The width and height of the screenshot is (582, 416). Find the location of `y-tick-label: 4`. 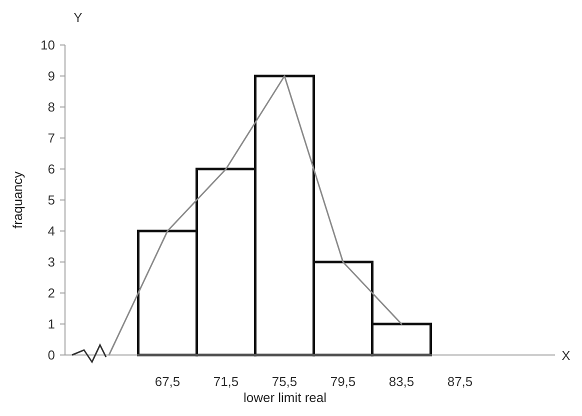

y-tick-label: 4 is located at coordinates (51, 231).